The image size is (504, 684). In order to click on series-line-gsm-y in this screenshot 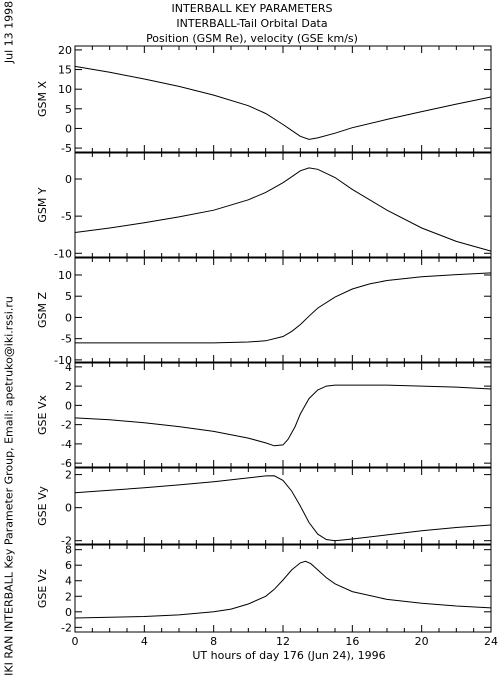, I will do `click(283, 209)`.